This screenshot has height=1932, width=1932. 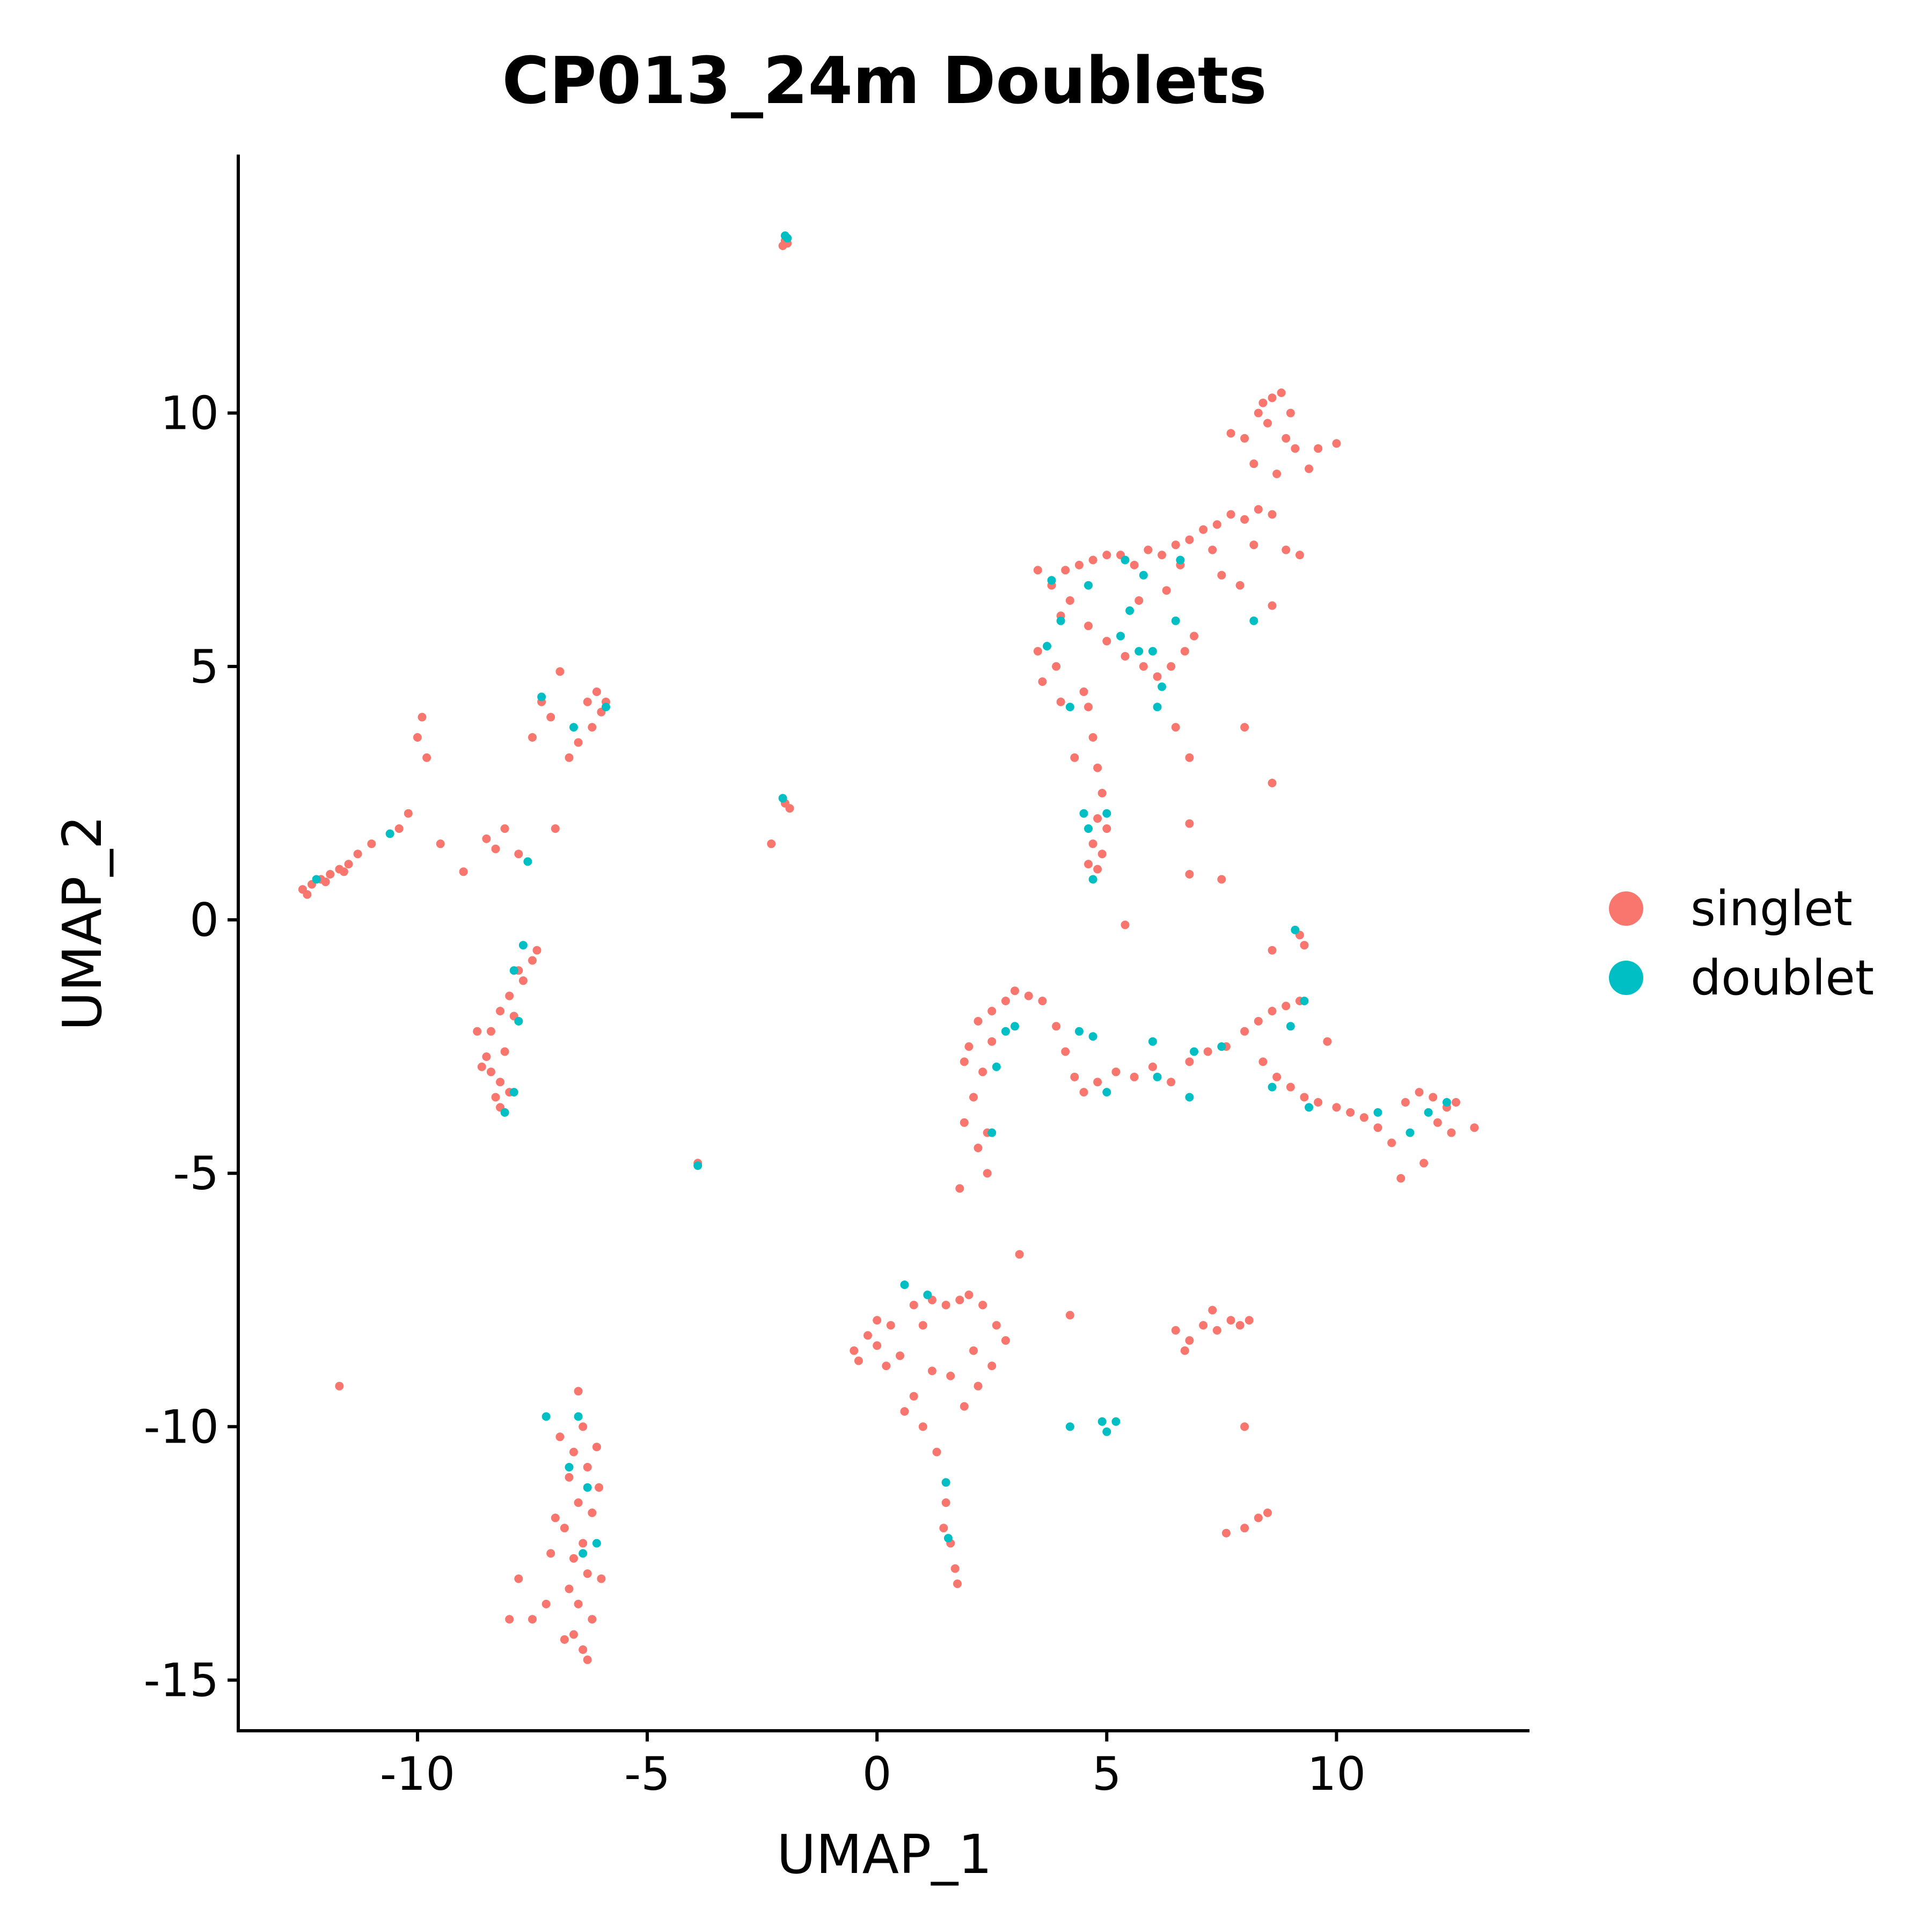 I want to click on x-axis-ticks: -10 -5 0 5 10, so click(x=873, y=1766).